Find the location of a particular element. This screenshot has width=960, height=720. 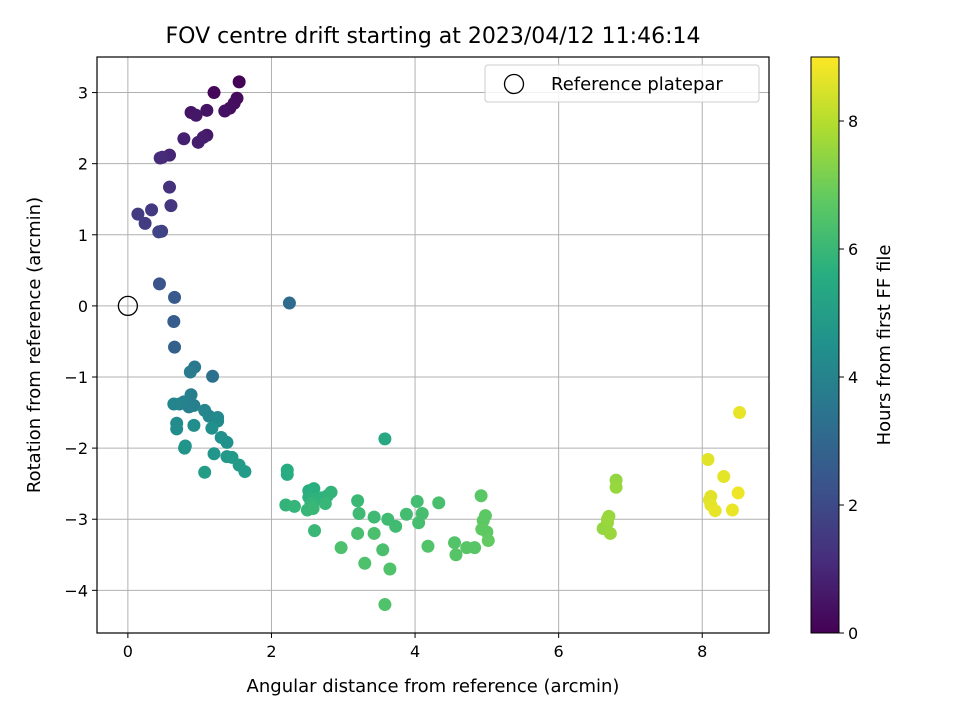

colorbar-tick-label: 2 is located at coordinates (853, 505).